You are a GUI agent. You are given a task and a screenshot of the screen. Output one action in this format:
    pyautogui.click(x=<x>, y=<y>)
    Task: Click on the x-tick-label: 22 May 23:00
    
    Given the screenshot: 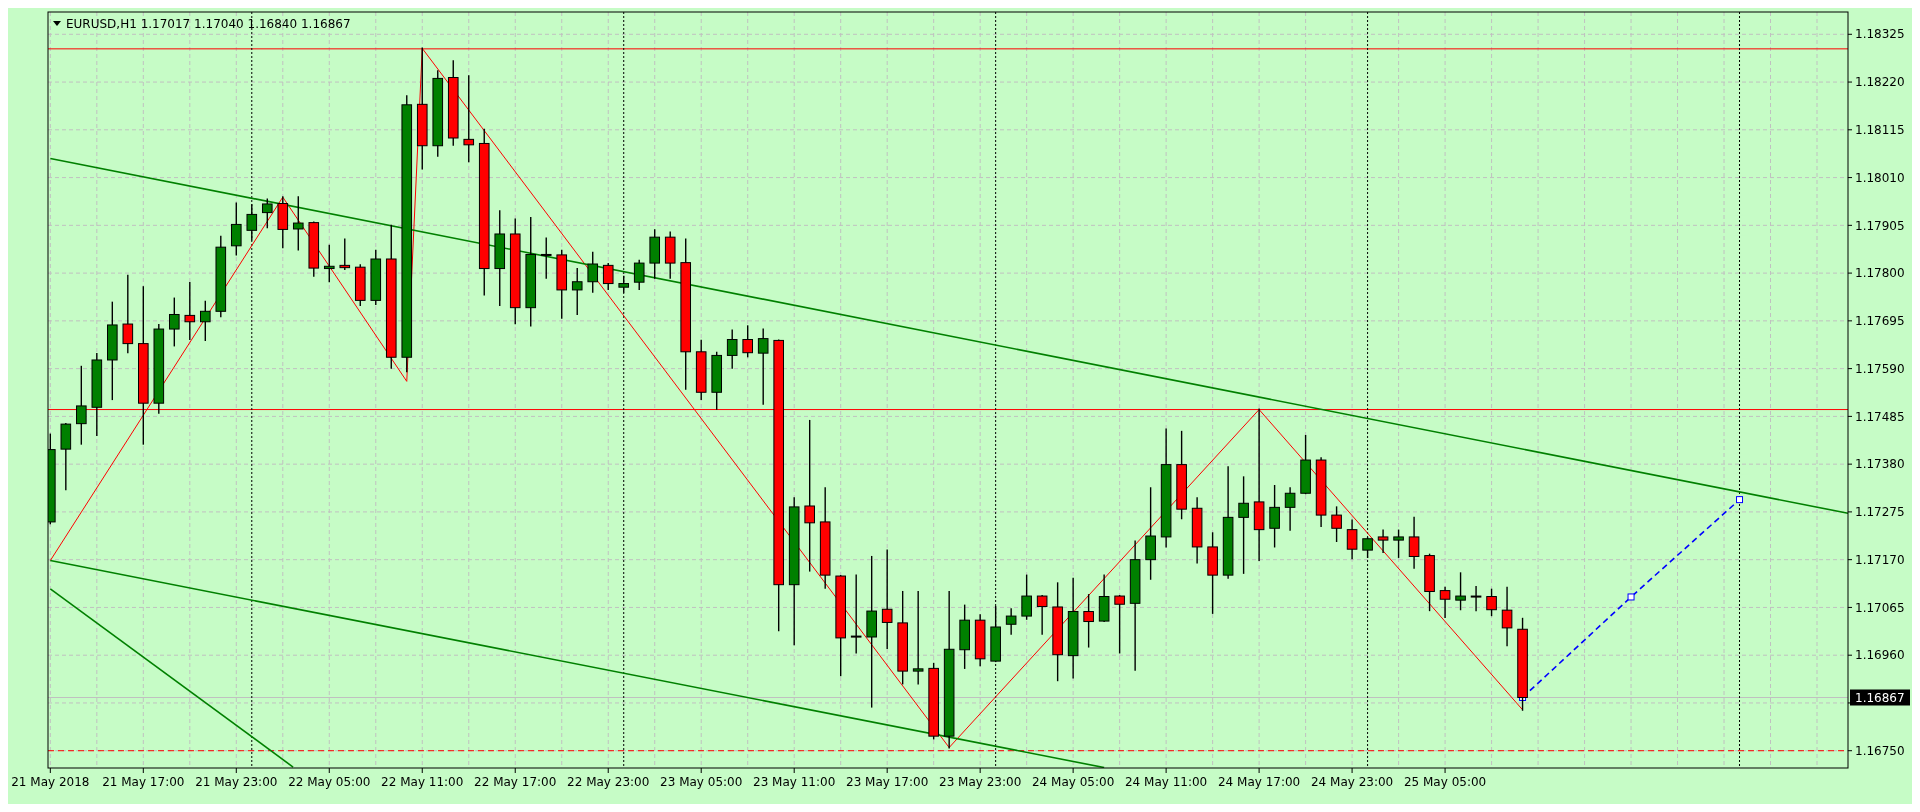 What is the action you would take?
    pyautogui.click(x=608, y=782)
    